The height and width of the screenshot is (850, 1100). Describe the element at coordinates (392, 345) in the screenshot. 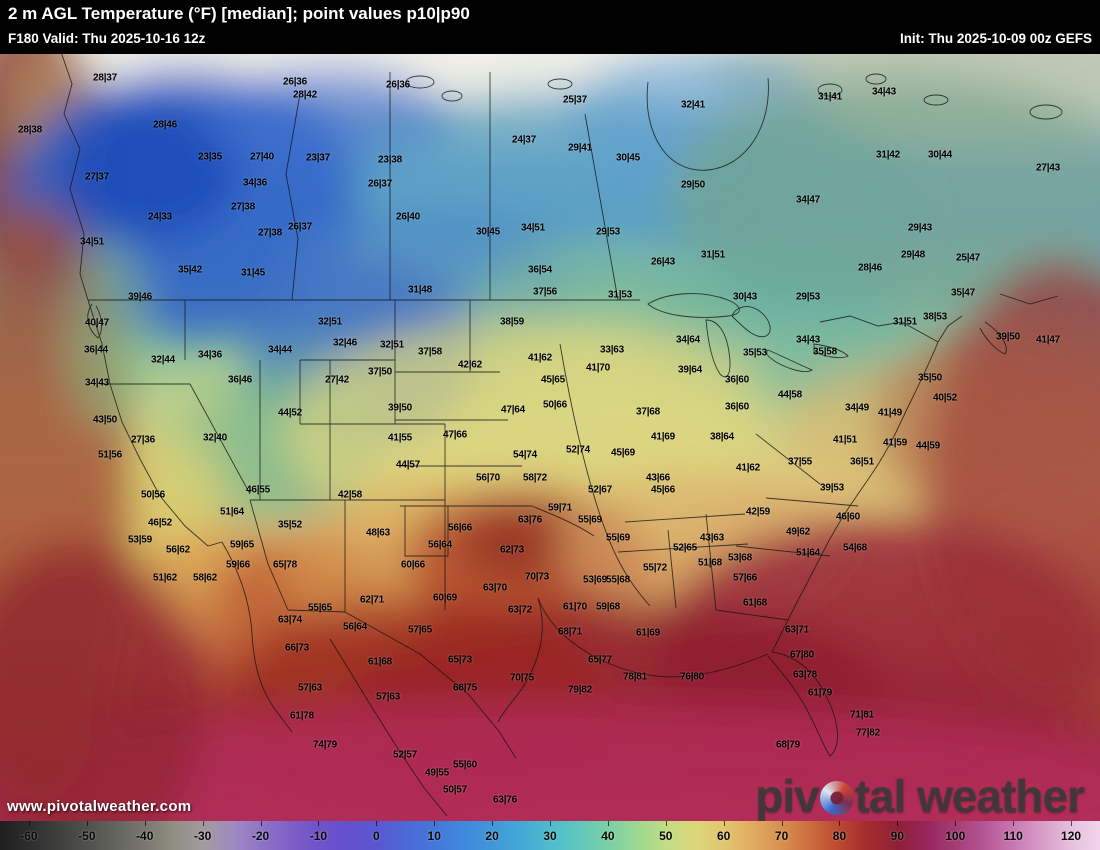

I see `point-value: 32|51` at that location.